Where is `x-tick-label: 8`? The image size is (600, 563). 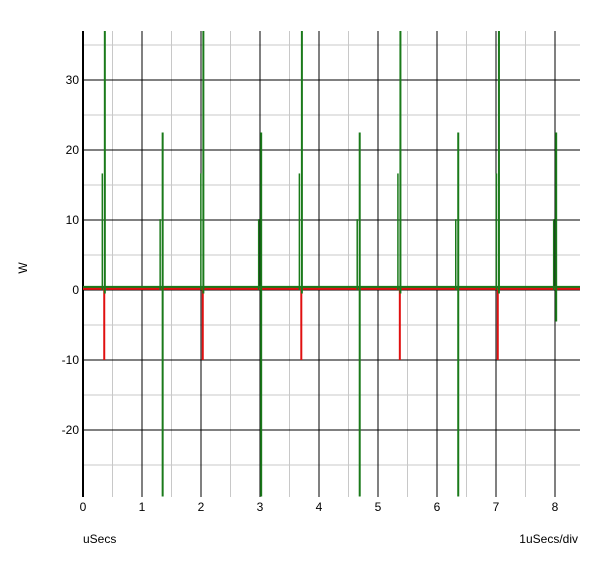 x-tick-label: 8 is located at coordinates (555, 507).